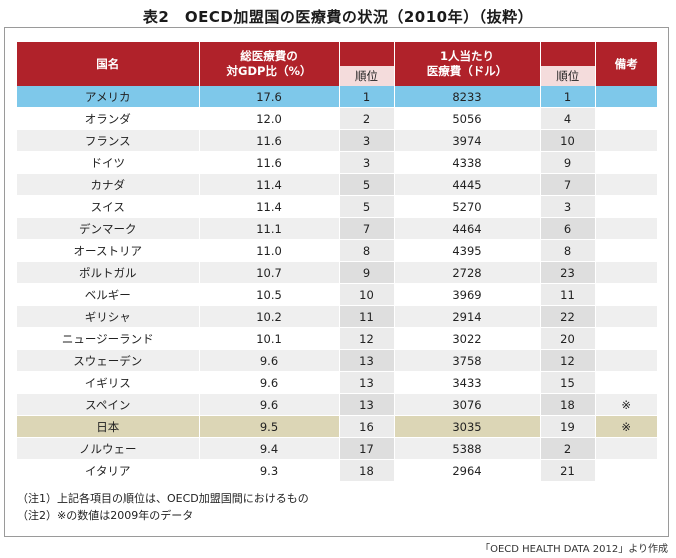  I want to click on header-gdp-ratio: 総医療費の 対GDP比（%）, so click(269, 64).